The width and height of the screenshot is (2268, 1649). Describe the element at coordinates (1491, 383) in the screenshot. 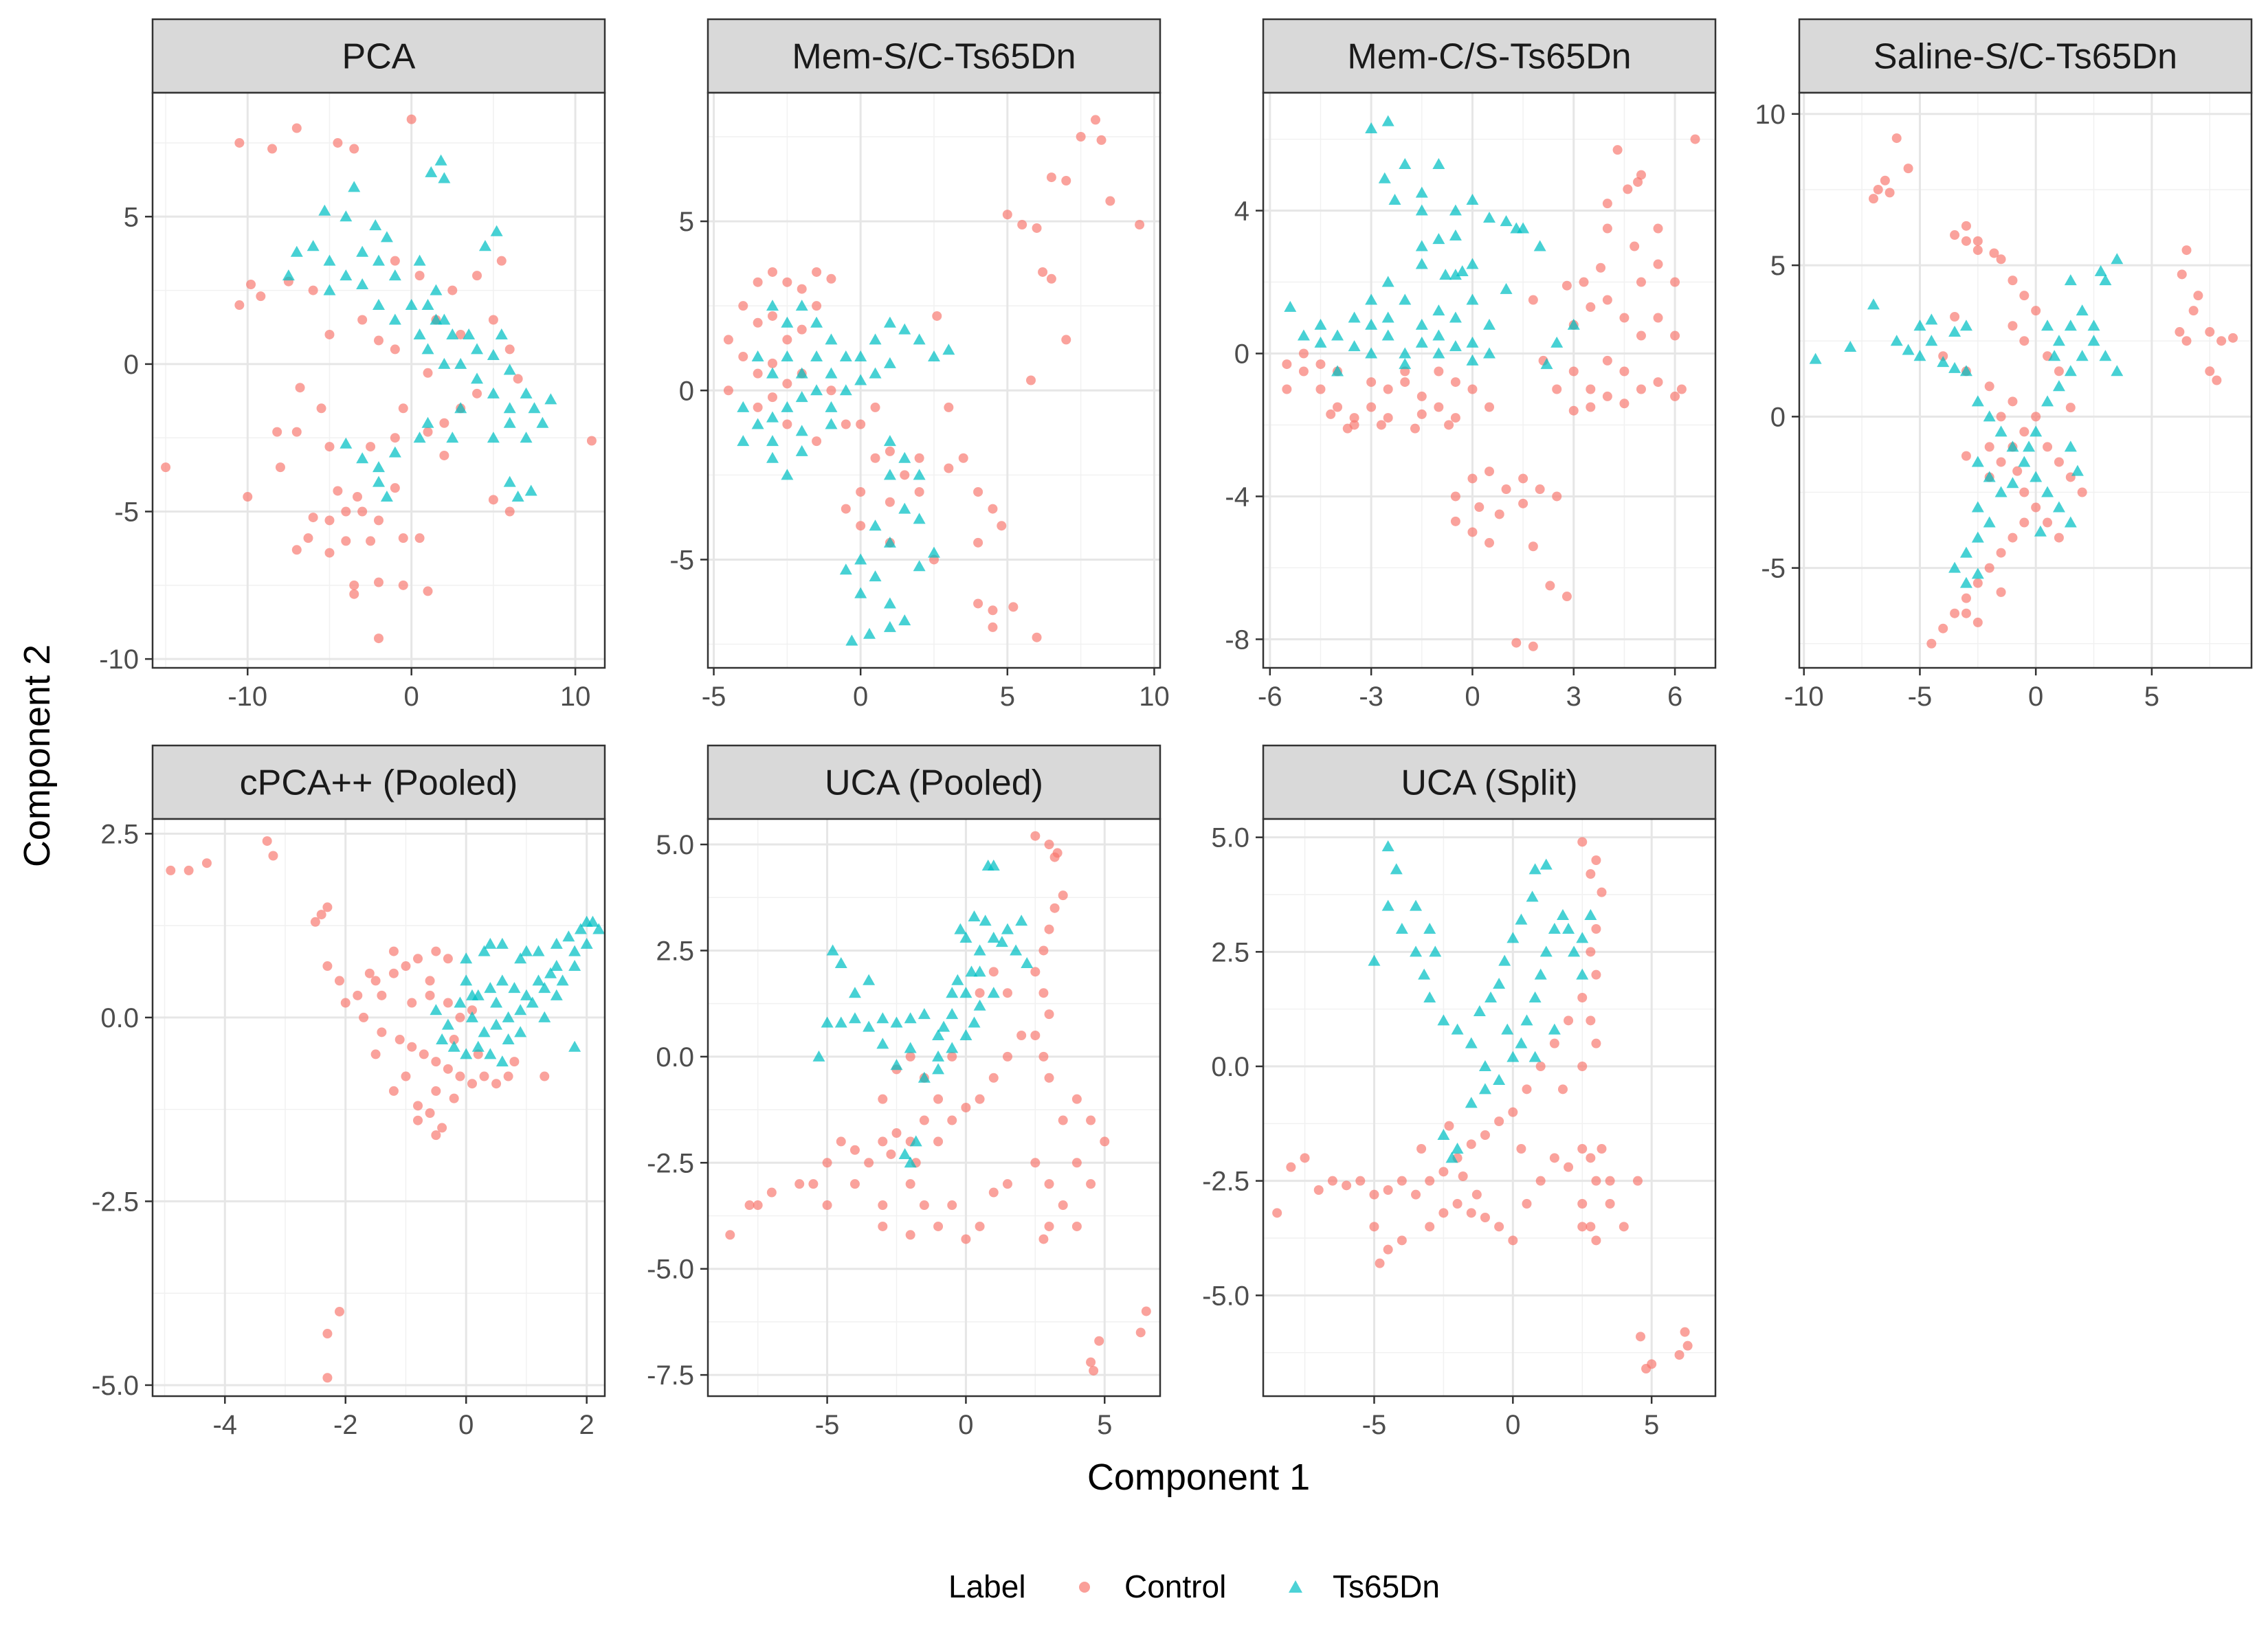

I see `data-points` at that location.